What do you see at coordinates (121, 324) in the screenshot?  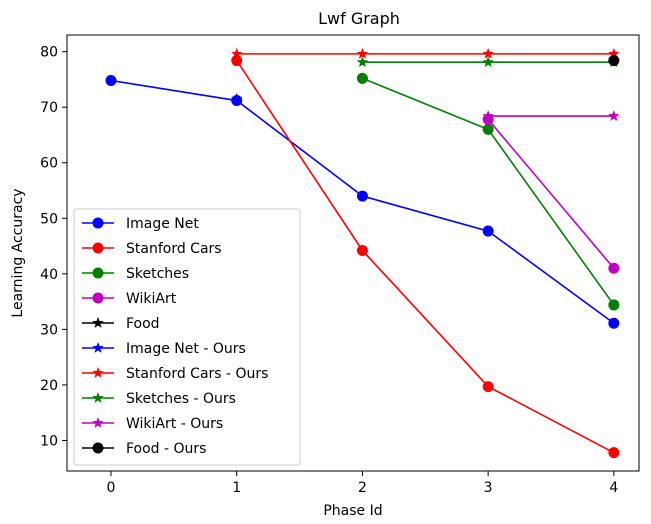 I see `legend-entry: Food` at bounding box center [121, 324].